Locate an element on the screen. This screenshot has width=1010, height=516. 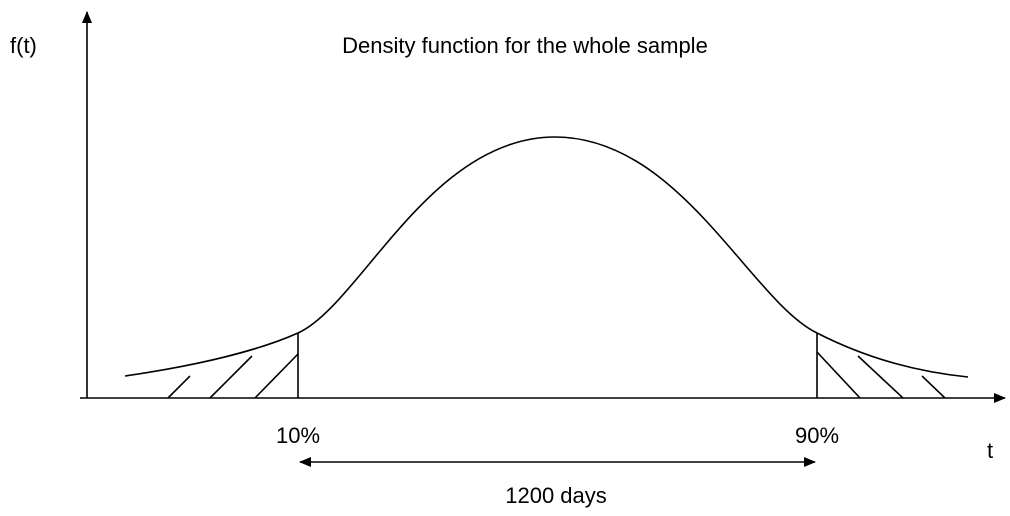
marker-label: 10% is located at coordinates (298, 435).